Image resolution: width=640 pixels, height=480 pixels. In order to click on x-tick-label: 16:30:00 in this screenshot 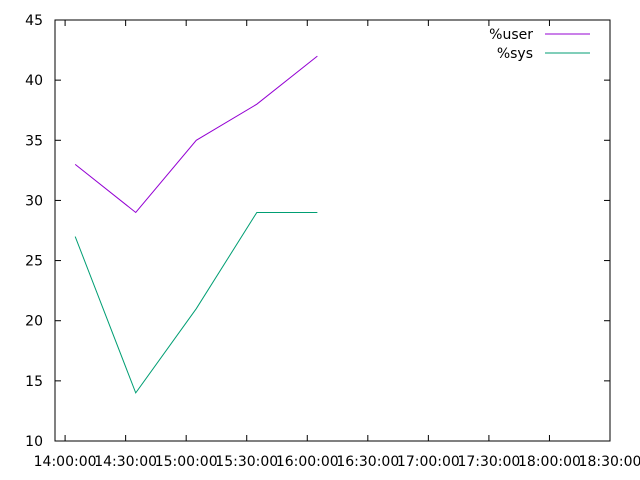, I will do `click(367, 462)`.